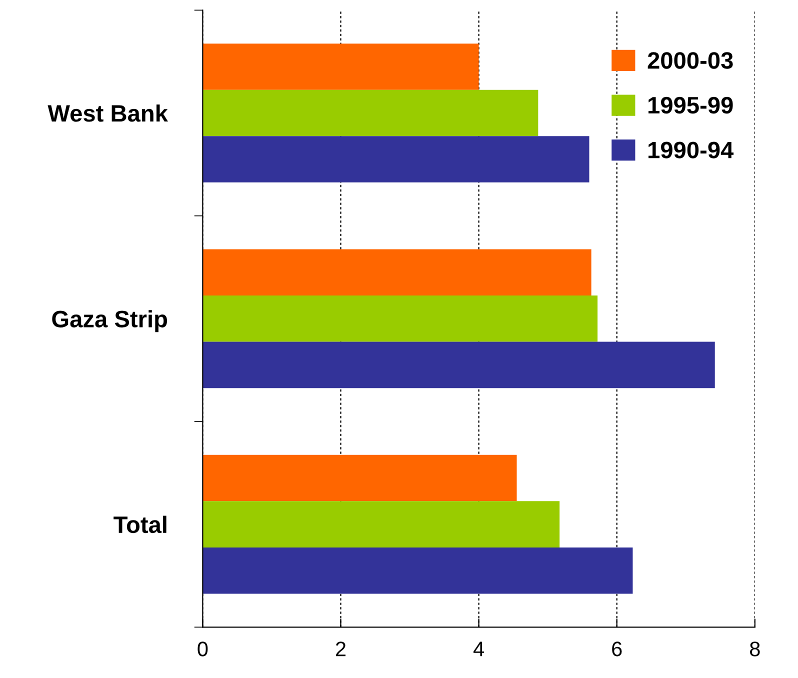 The width and height of the screenshot is (798, 678). I want to click on x-tick-label: 2, so click(341, 649).